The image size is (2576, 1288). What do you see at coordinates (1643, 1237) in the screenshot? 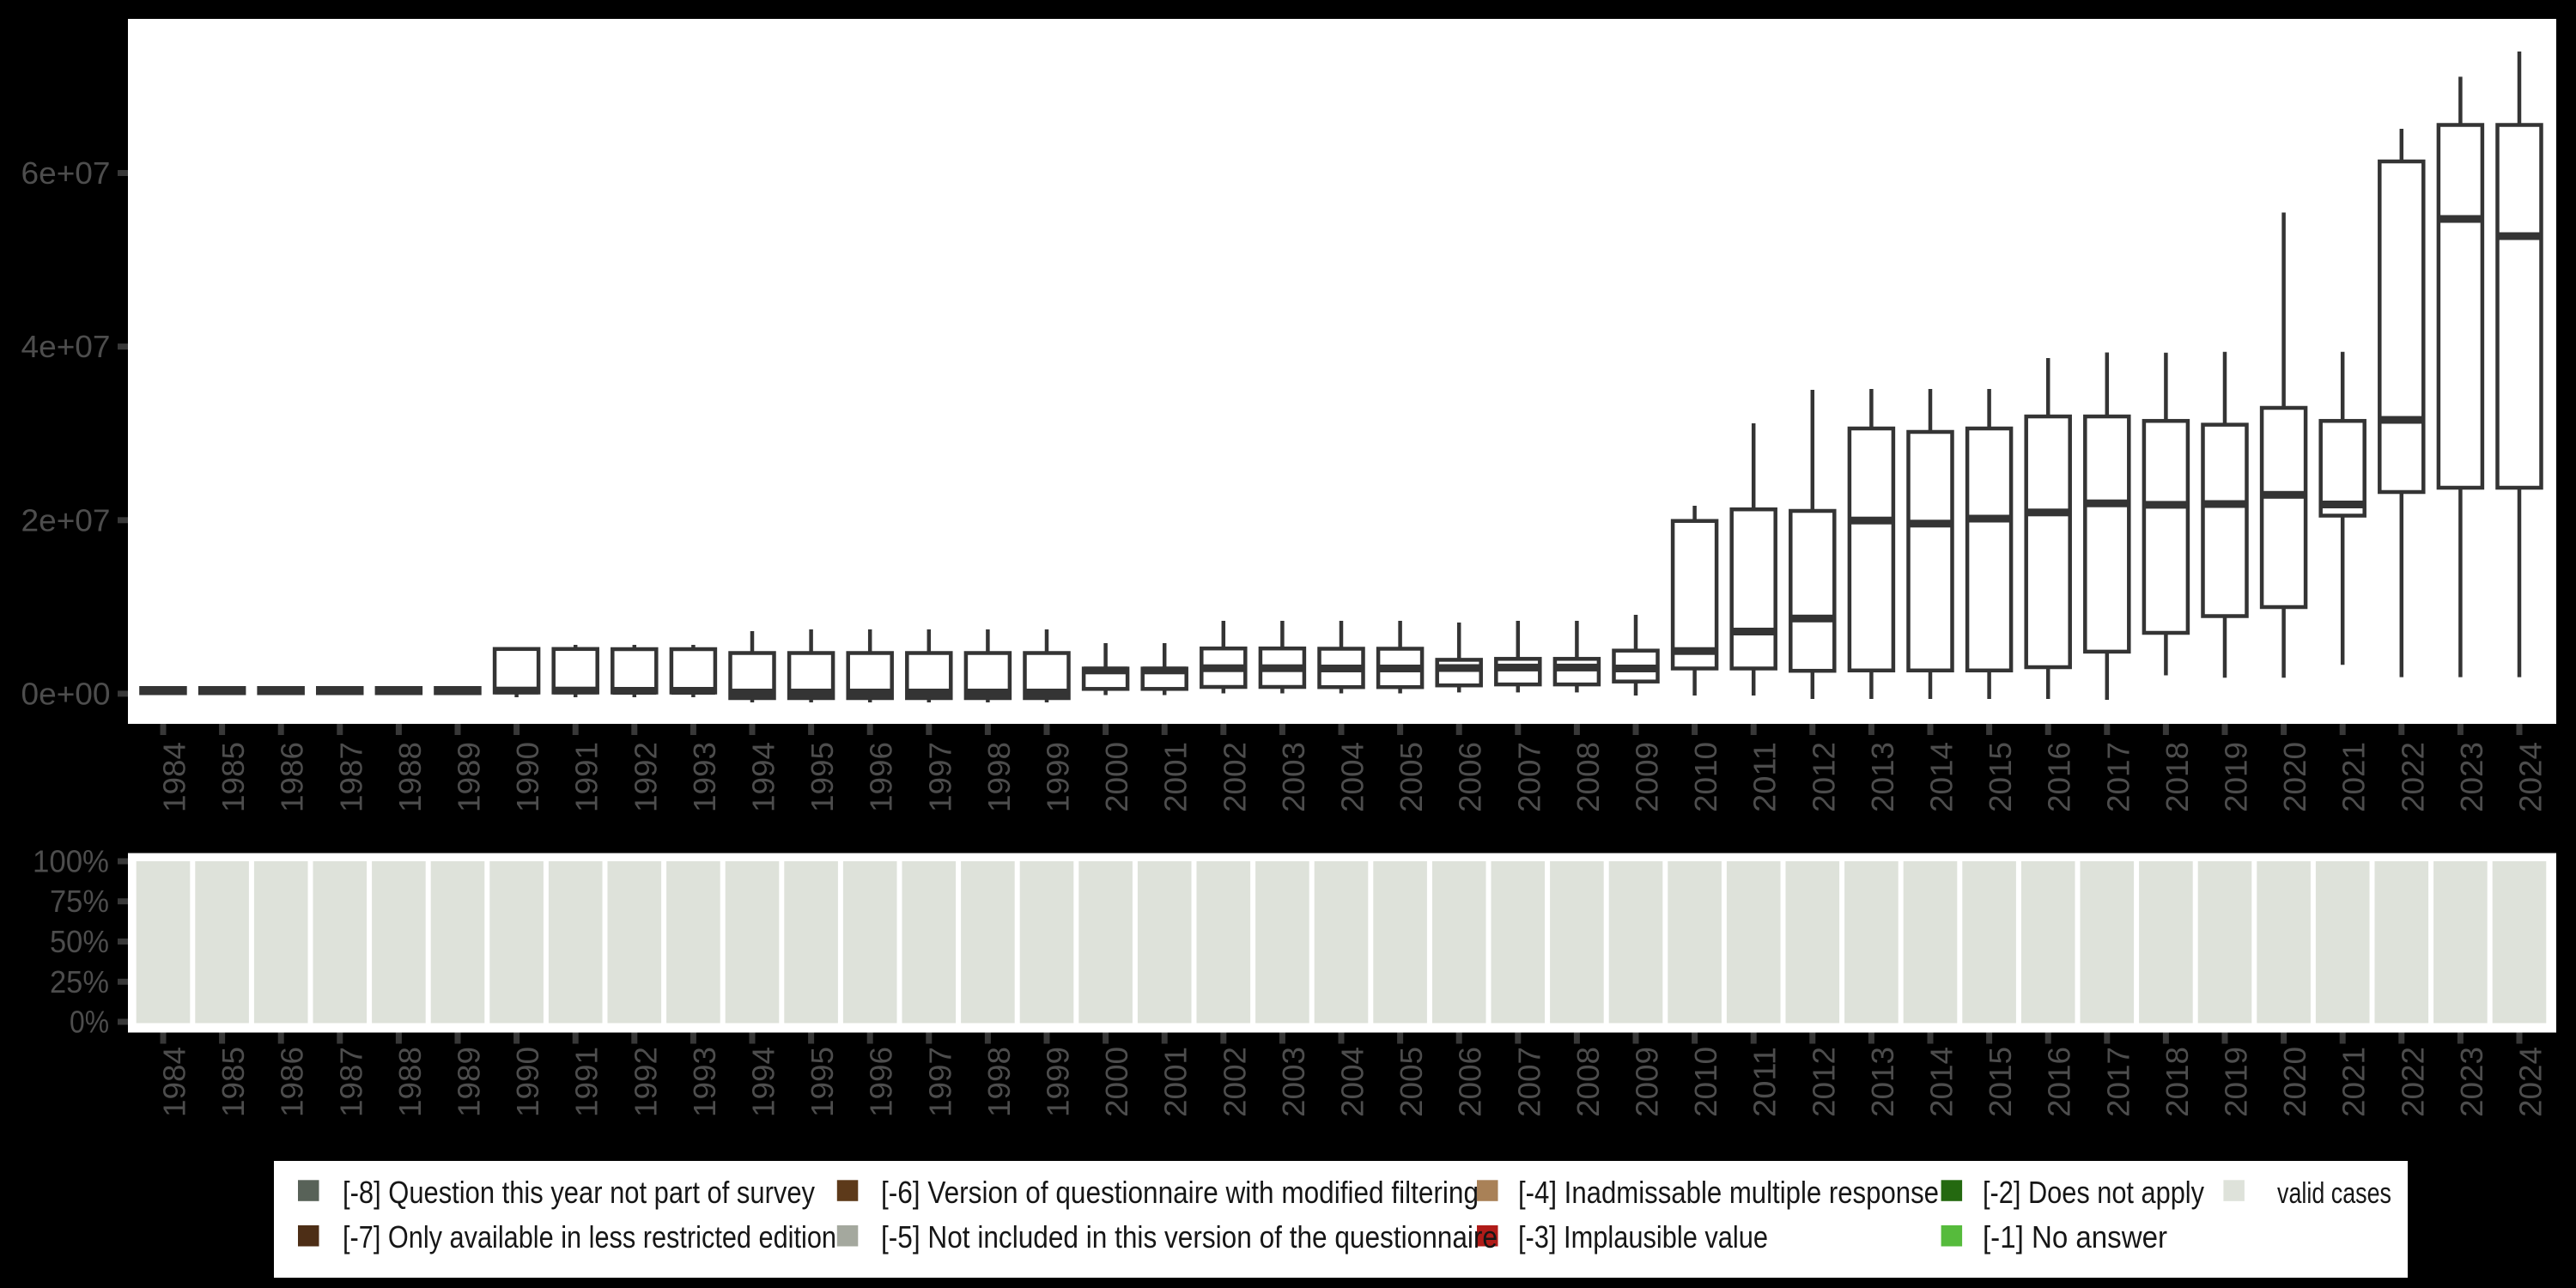
I see `svg-text: [-3] Implausible value` at bounding box center [1643, 1237].